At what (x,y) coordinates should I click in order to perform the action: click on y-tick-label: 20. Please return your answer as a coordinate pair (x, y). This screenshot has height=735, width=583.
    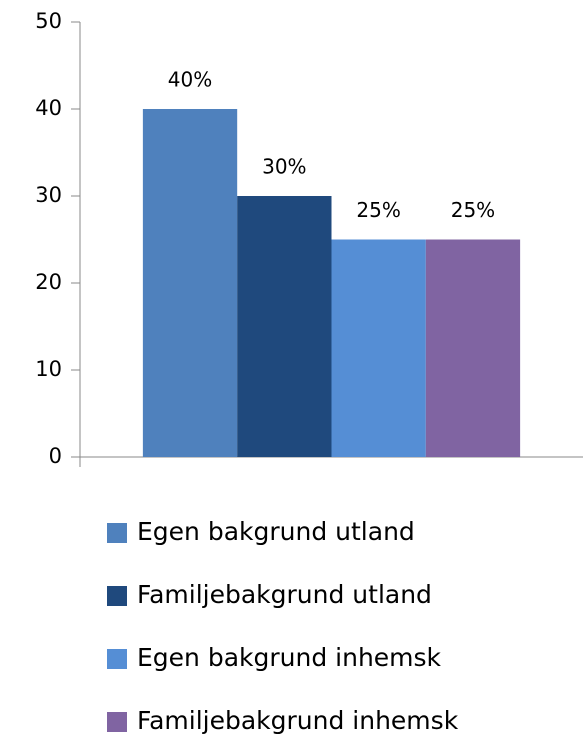
    Looking at the image, I should click on (48, 282).